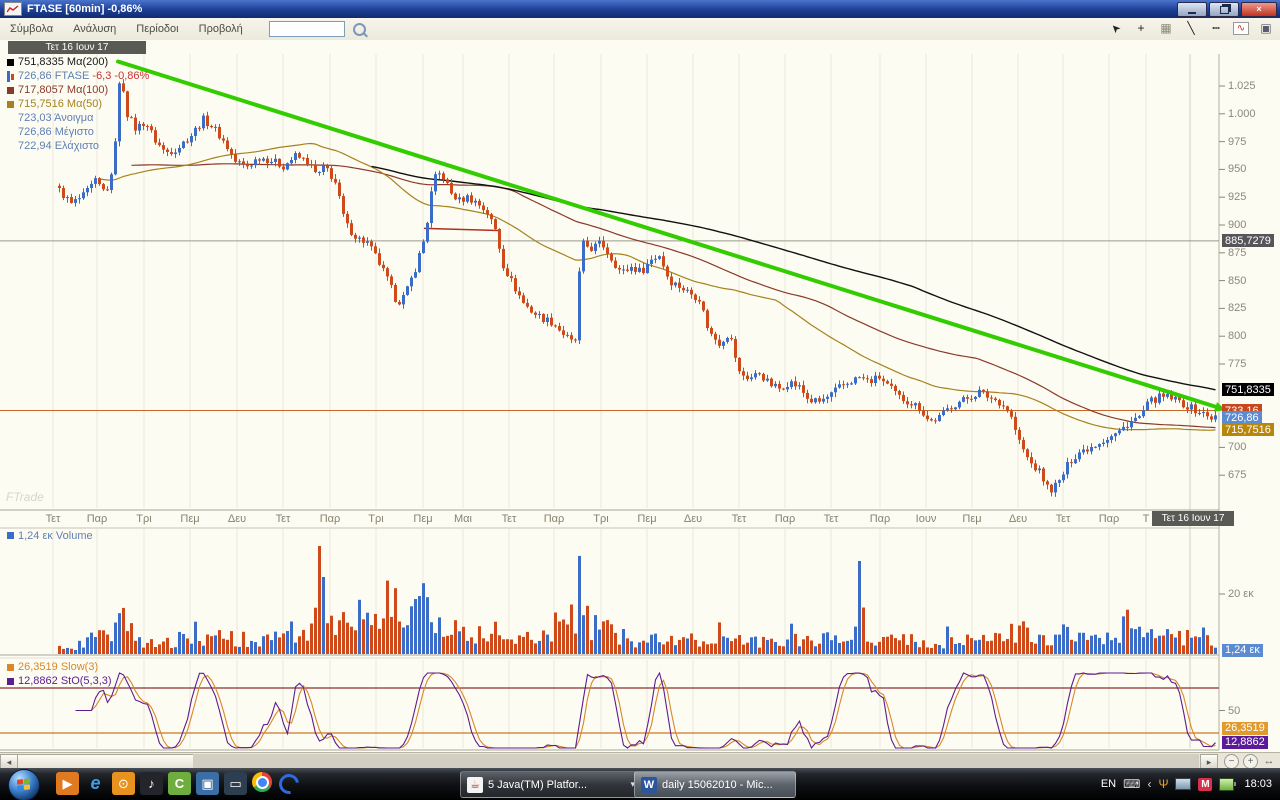 This screenshot has height=800, width=1280. What do you see at coordinates (220, 29) in the screenshot?
I see `menu-view: Προβολή` at bounding box center [220, 29].